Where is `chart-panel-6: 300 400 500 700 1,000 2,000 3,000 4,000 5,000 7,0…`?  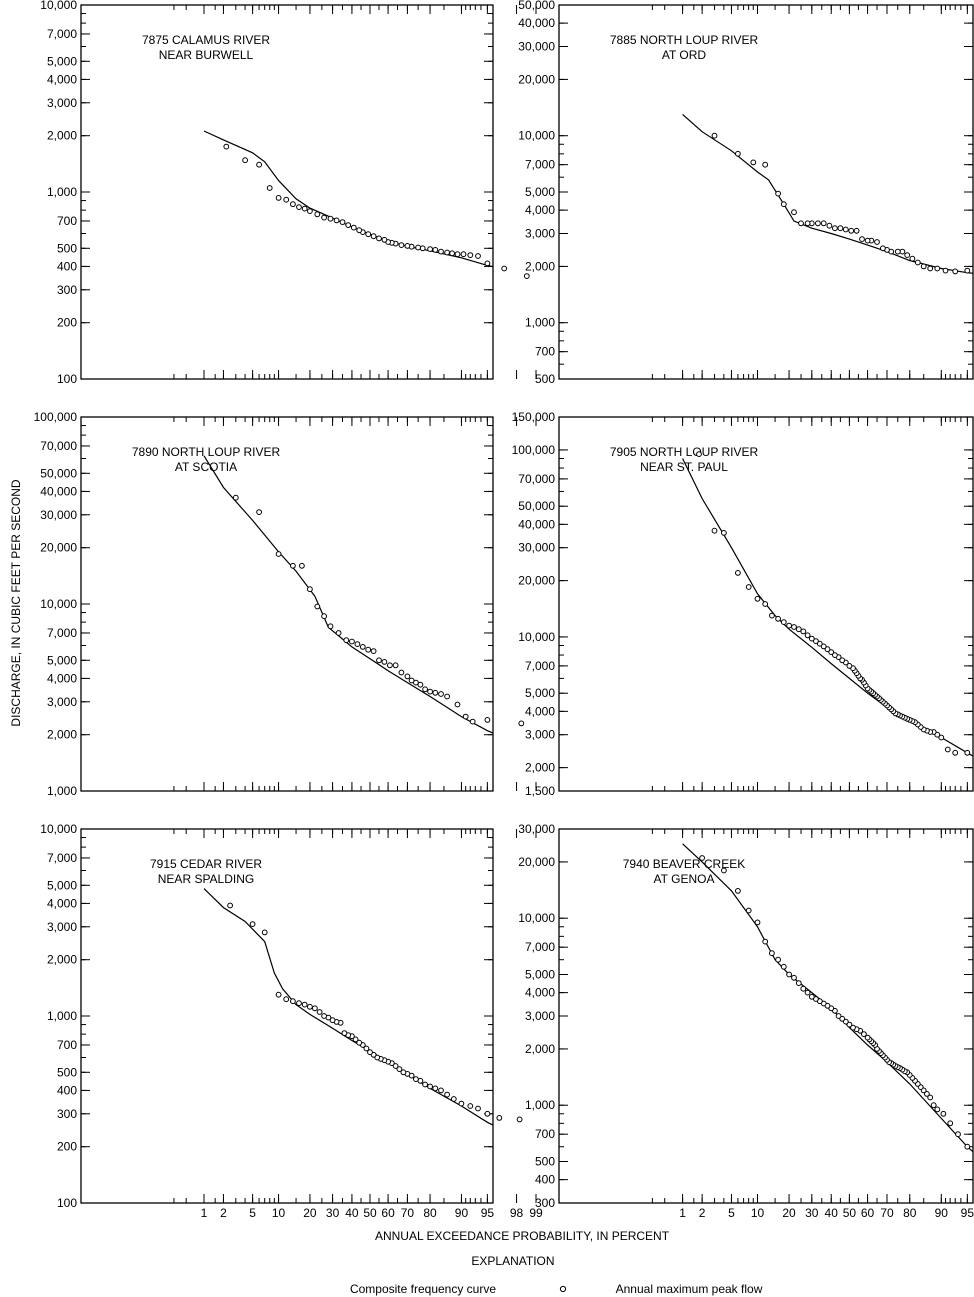
chart-panel-6: 300 400 500 700 1,000 2,000 3,000 4,000 5,000 7,0… is located at coordinates (746, 1021).